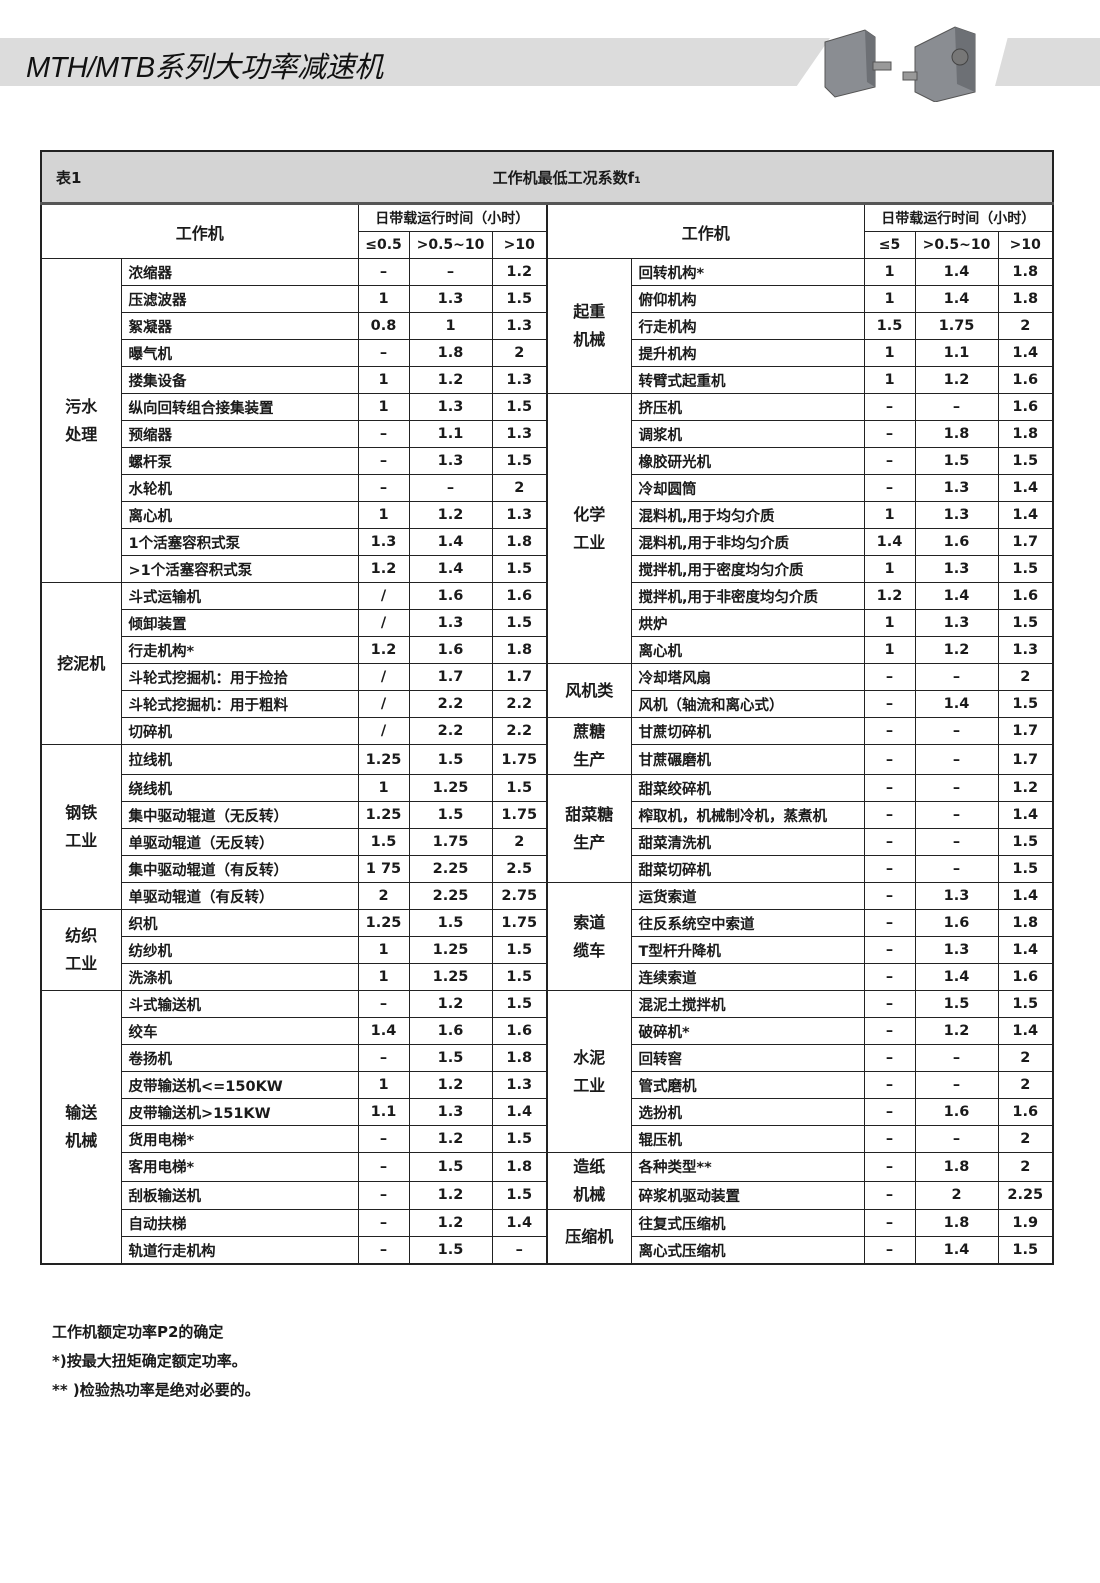 The height and width of the screenshot is (1583, 1100). I want to click on col-header: >0.5~10, so click(450, 245).